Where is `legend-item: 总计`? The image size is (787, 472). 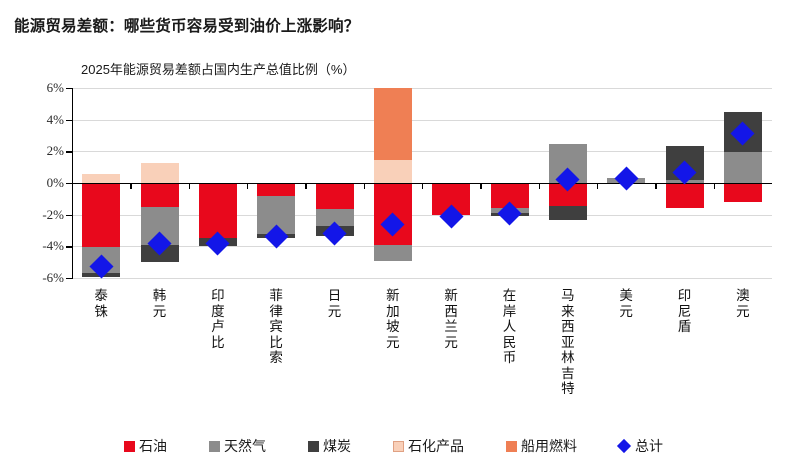 legend-item: 总计 is located at coordinates (639, 446).